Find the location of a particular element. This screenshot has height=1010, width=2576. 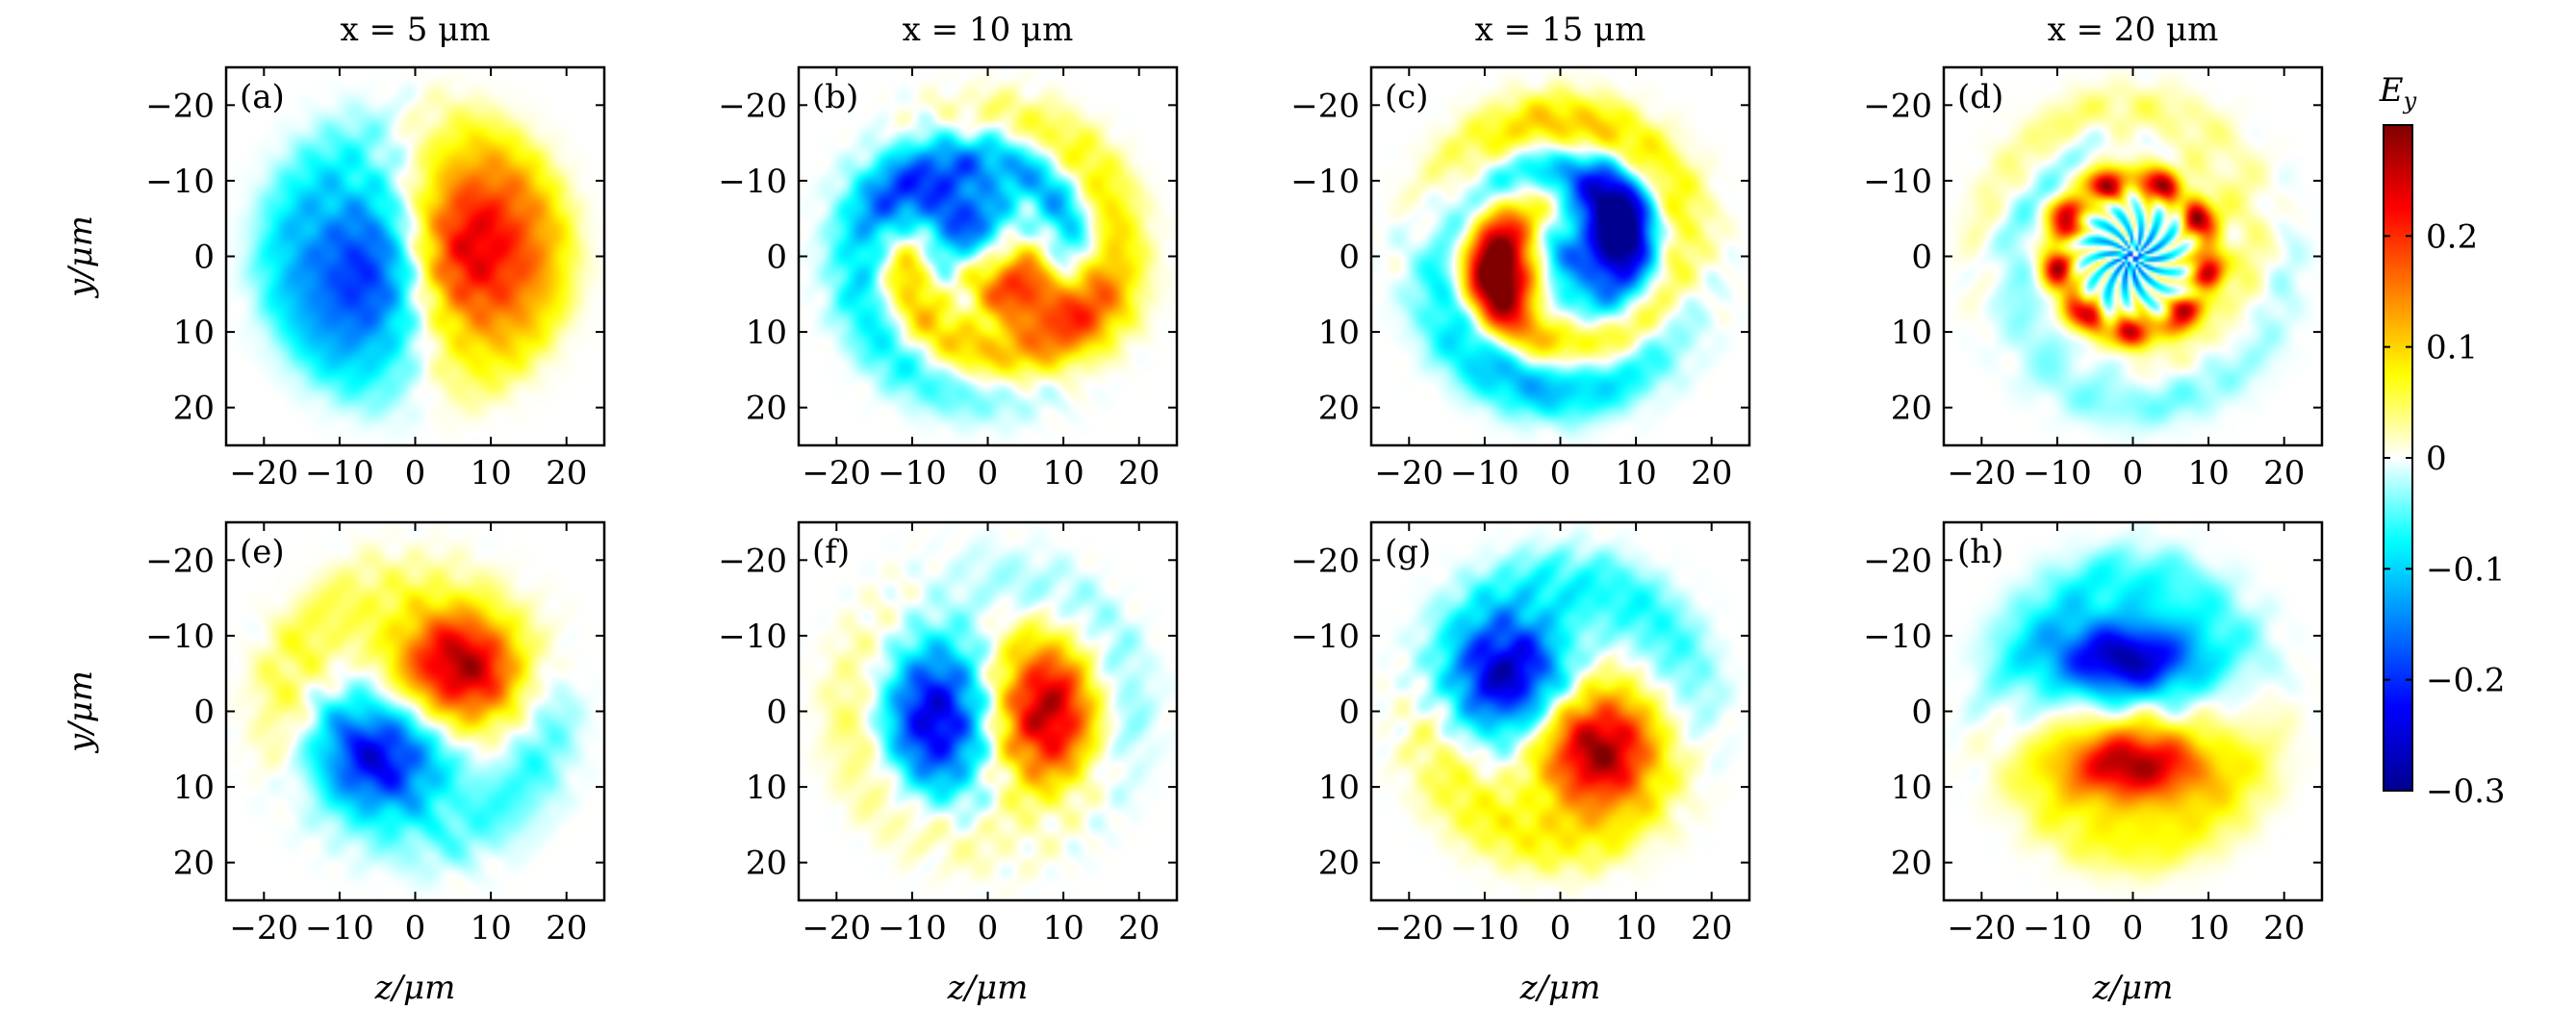

panel-label: (a) is located at coordinates (262, 97).